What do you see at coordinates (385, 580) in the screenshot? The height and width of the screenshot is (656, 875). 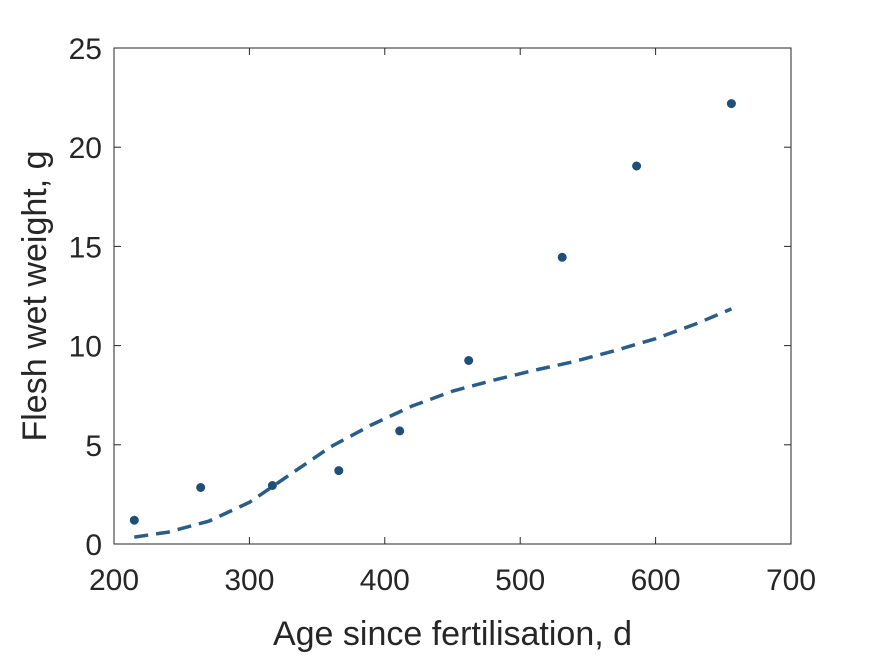 I see `x-tick-label: 400` at bounding box center [385, 580].